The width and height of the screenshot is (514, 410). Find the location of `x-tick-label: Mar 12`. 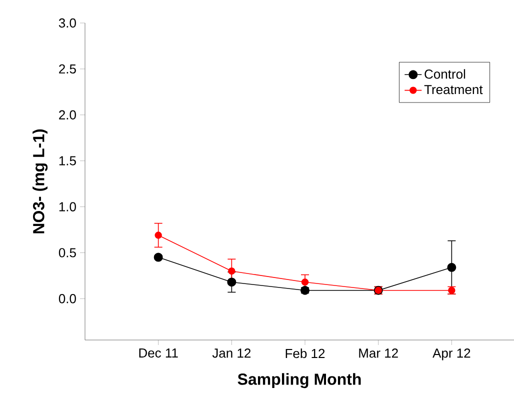

x-tick-label: Mar 12 is located at coordinates (378, 353).